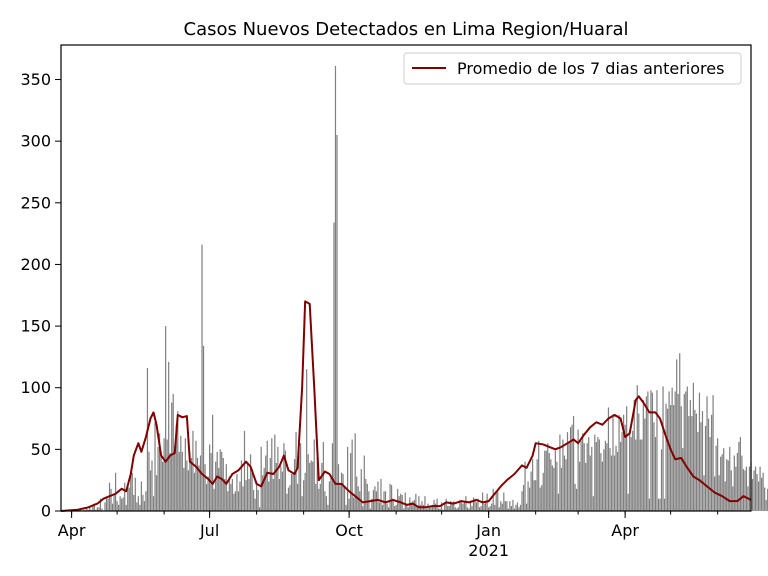 The image size is (768, 576). I want to click on y-tick-label: 350, so click(35, 79).